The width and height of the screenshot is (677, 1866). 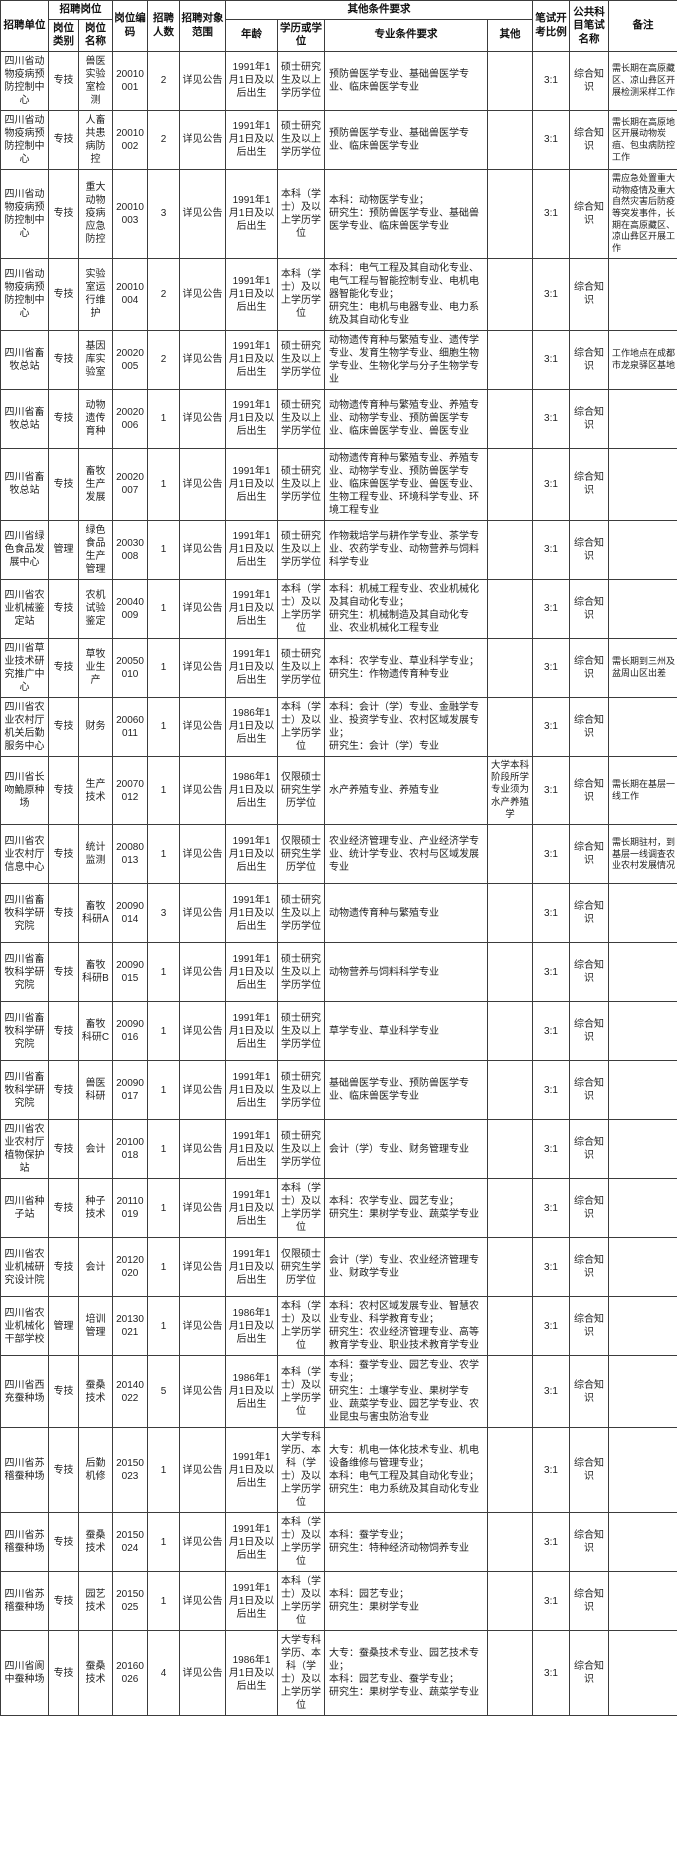 What do you see at coordinates (406, 1542) in the screenshot?
I see `cell-major: 本科：蚕学专业； 研究生：特种经济动物饲养专业` at bounding box center [406, 1542].